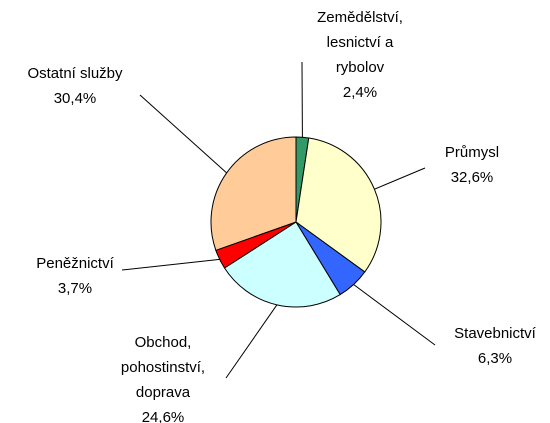 This screenshot has height=423, width=550. I want to click on value-label: 3,7%, so click(75, 288).